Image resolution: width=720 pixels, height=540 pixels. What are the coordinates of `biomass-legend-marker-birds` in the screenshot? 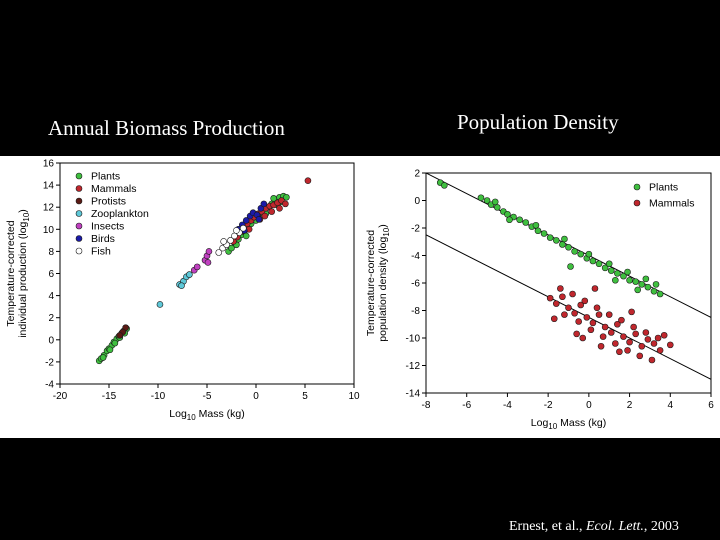 It's located at (79, 238).